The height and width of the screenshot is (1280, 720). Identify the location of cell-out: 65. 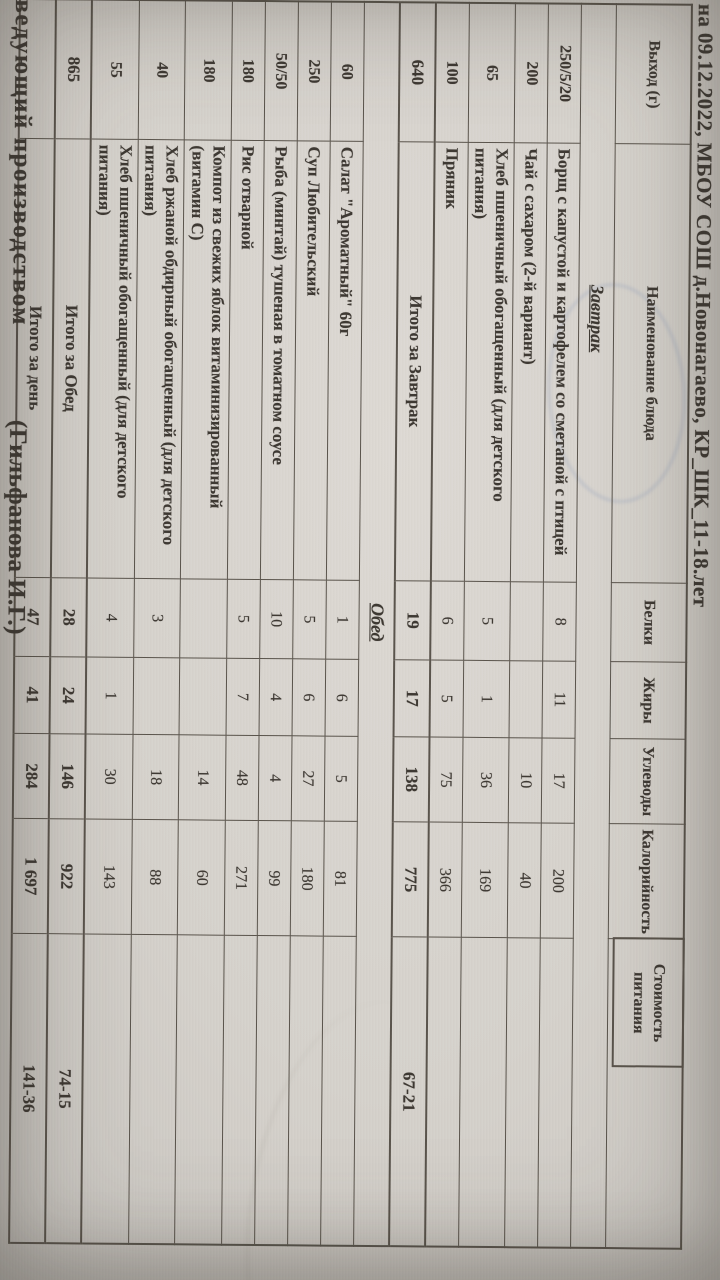
(491, 72).